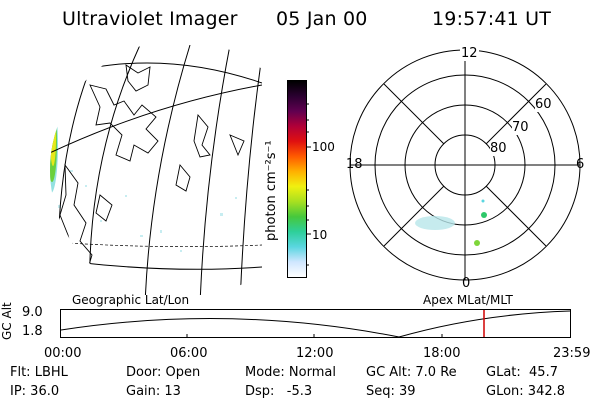  I want to click on mlt-label-12: 12, so click(469, 53).